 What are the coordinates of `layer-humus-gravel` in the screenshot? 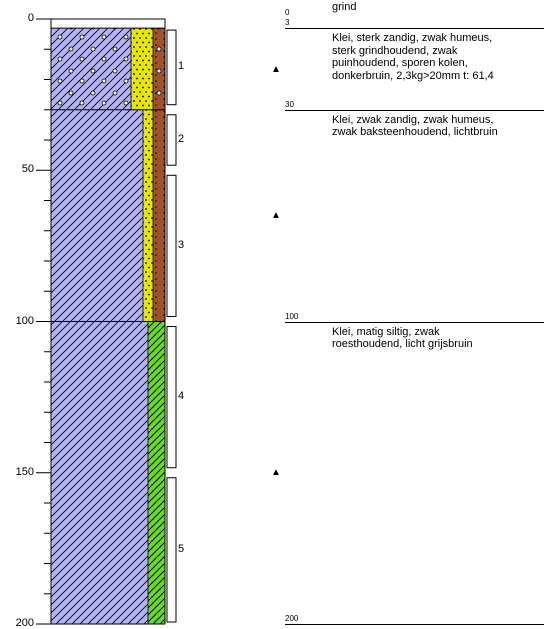 It's located at (159, 69).